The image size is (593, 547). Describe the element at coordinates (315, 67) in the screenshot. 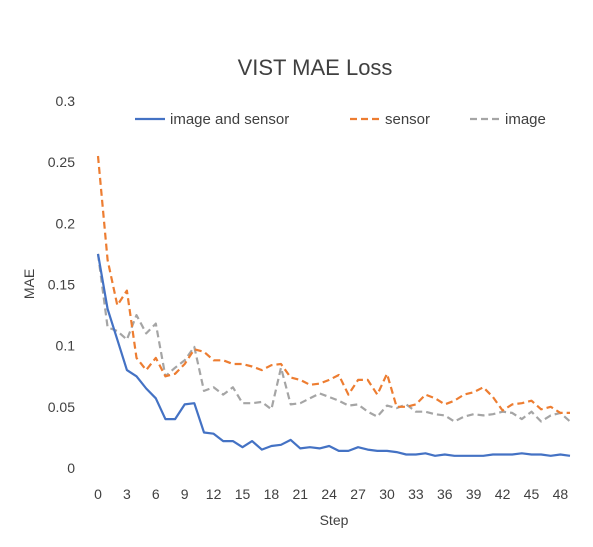

I see `chart-title: VIST MAE Loss` at that location.